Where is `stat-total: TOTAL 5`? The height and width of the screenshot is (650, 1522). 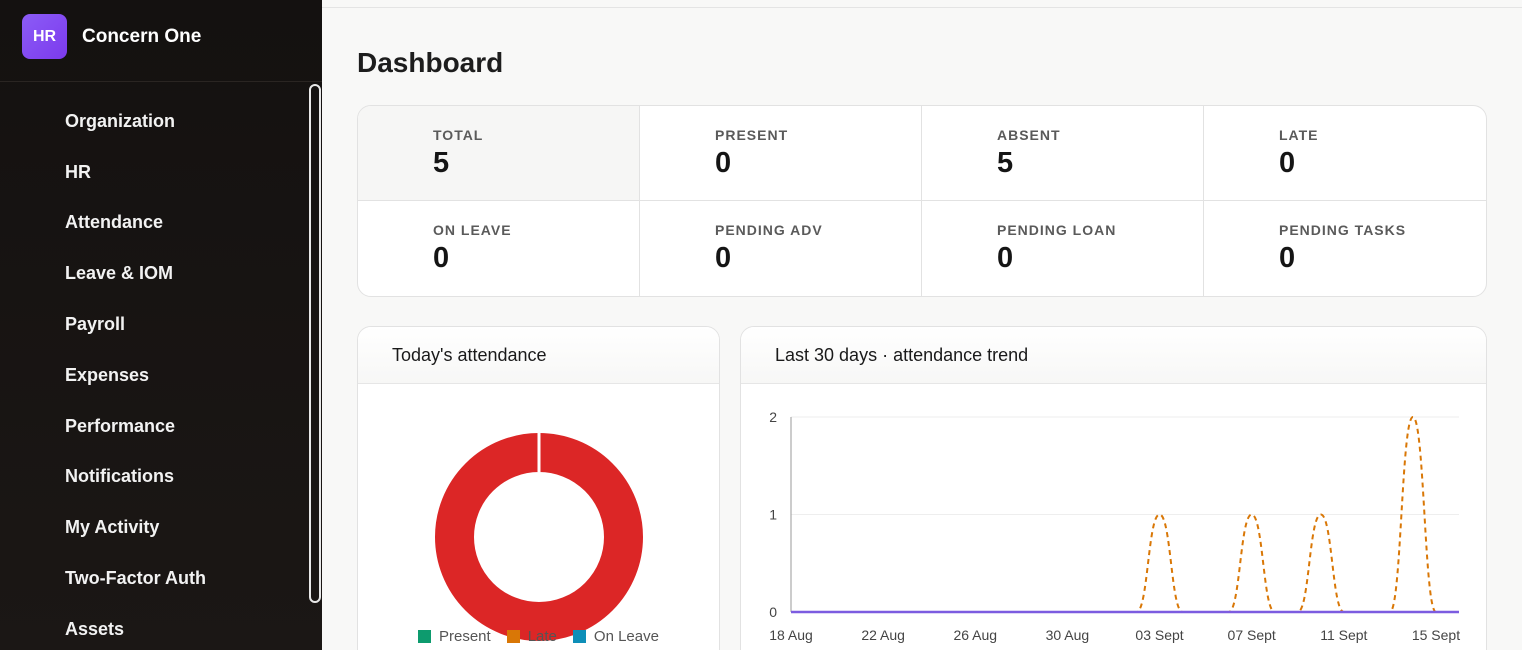 stat-total: TOTAL 5 is located at coordinates (499, 153).